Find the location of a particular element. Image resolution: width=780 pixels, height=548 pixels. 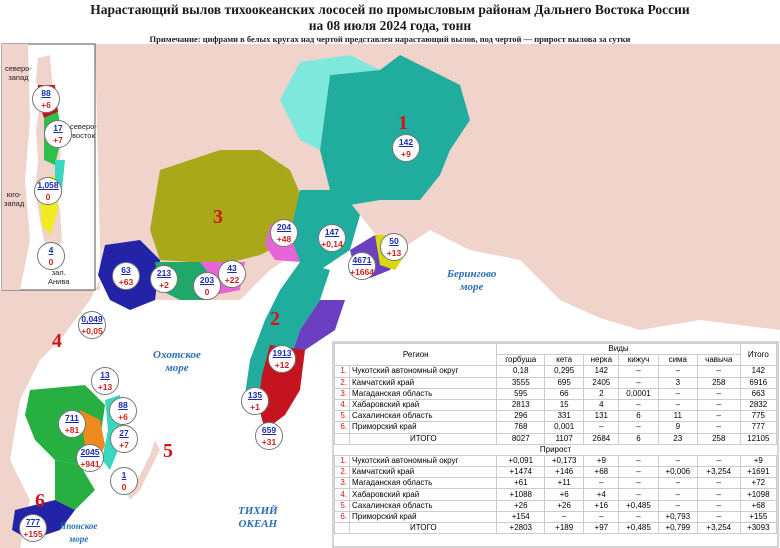

row-value: +0,091 is located at coordinates (521, 461).